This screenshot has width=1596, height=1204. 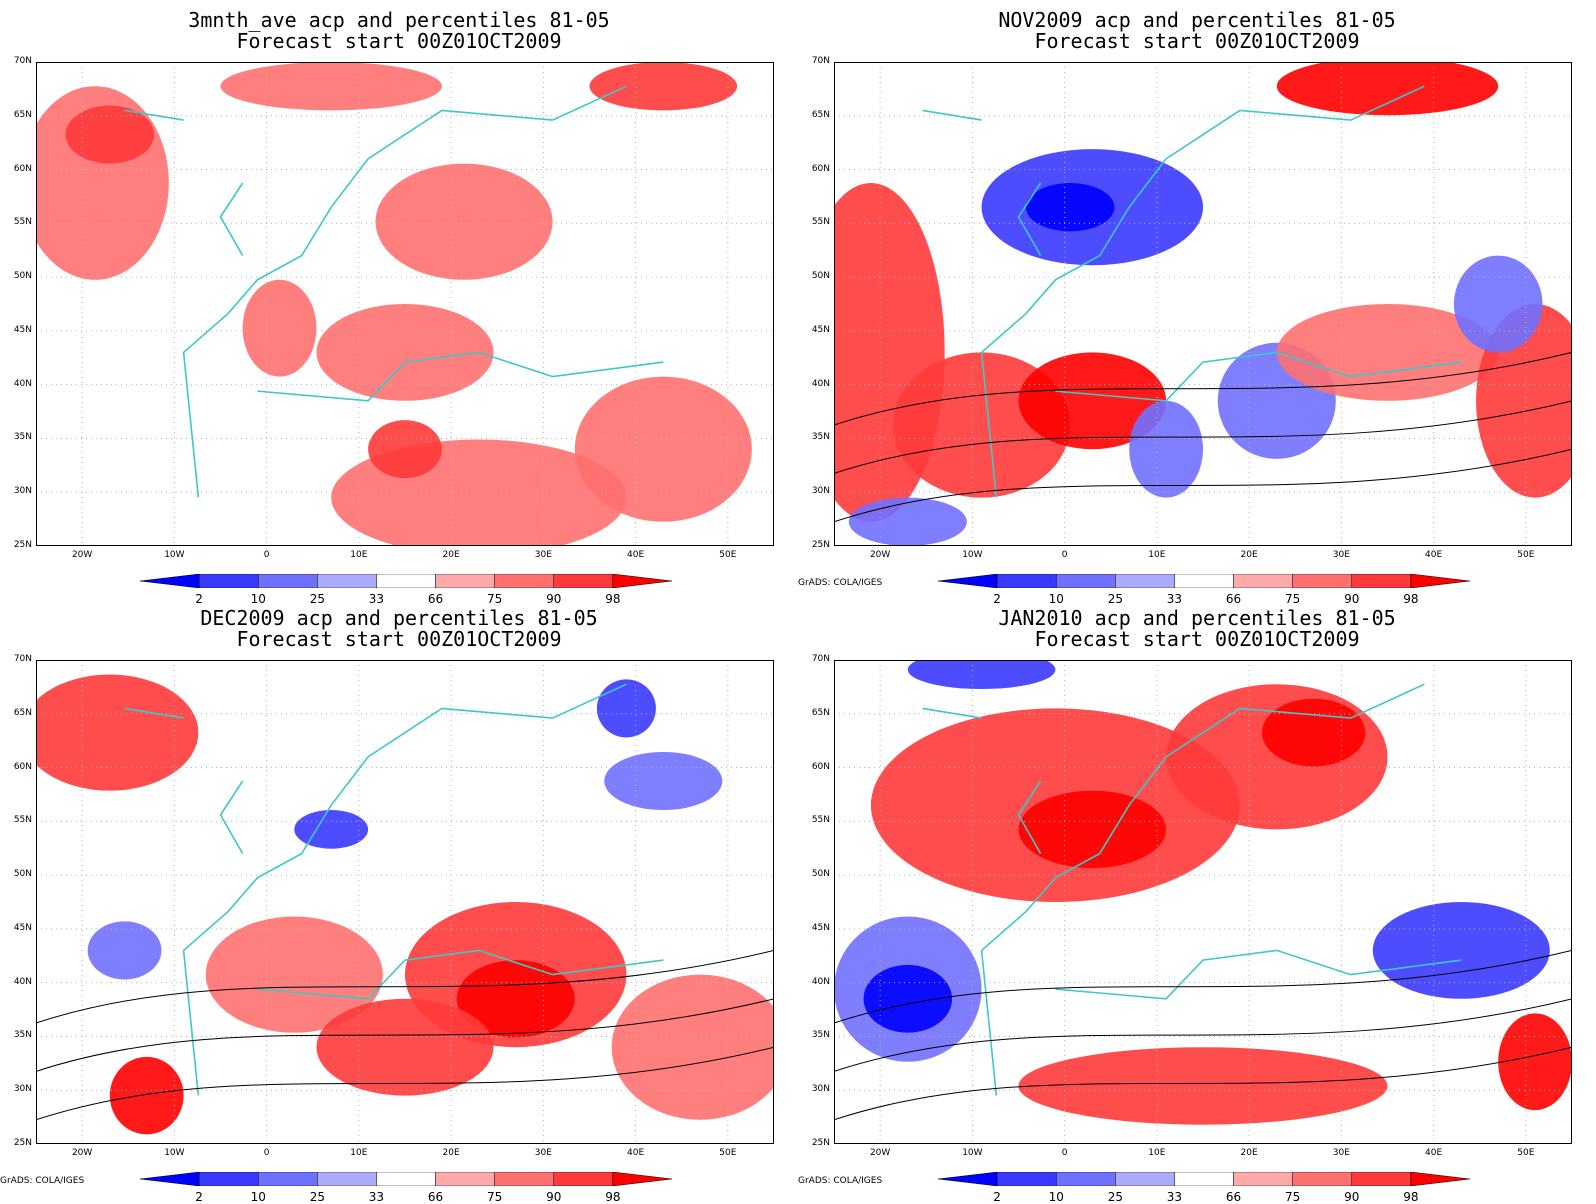 I want to click on latitude-label: 50N, so click(x=820, y=874).